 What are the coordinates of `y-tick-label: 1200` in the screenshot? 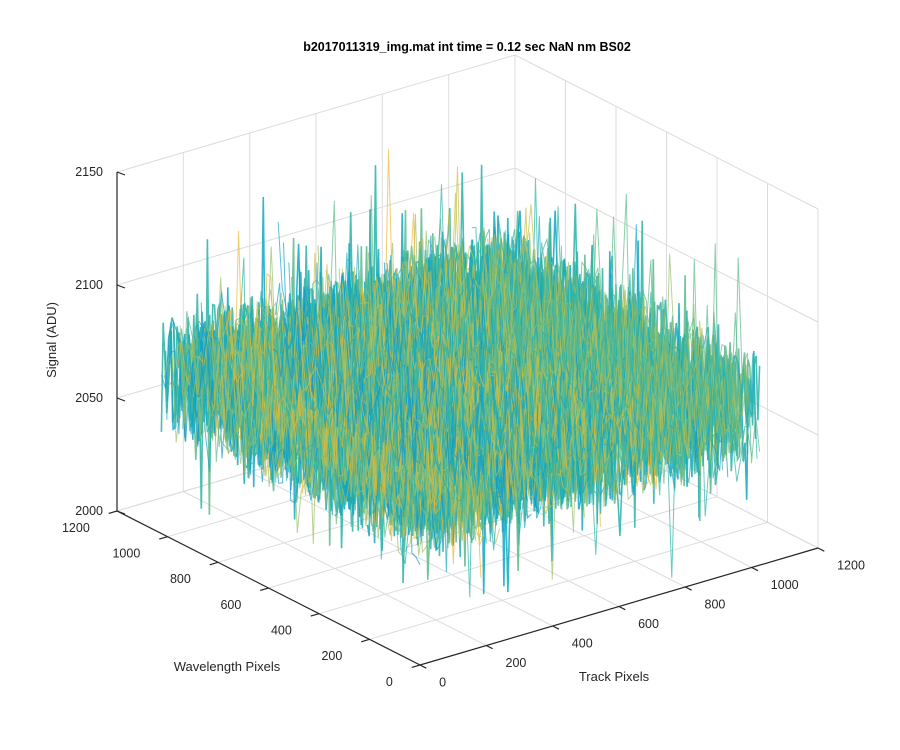 It's located at (76, 528).